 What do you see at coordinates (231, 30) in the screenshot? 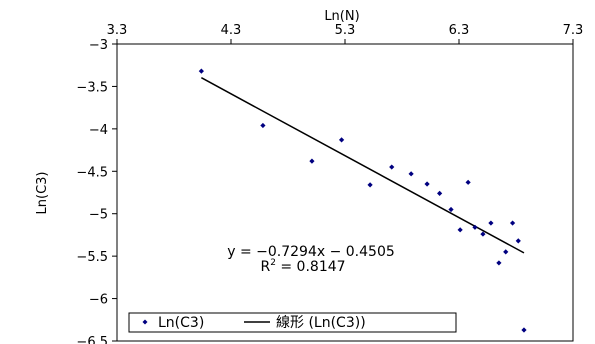
I see `x-tick-label: 4.3` at bounding box center [231, 30].